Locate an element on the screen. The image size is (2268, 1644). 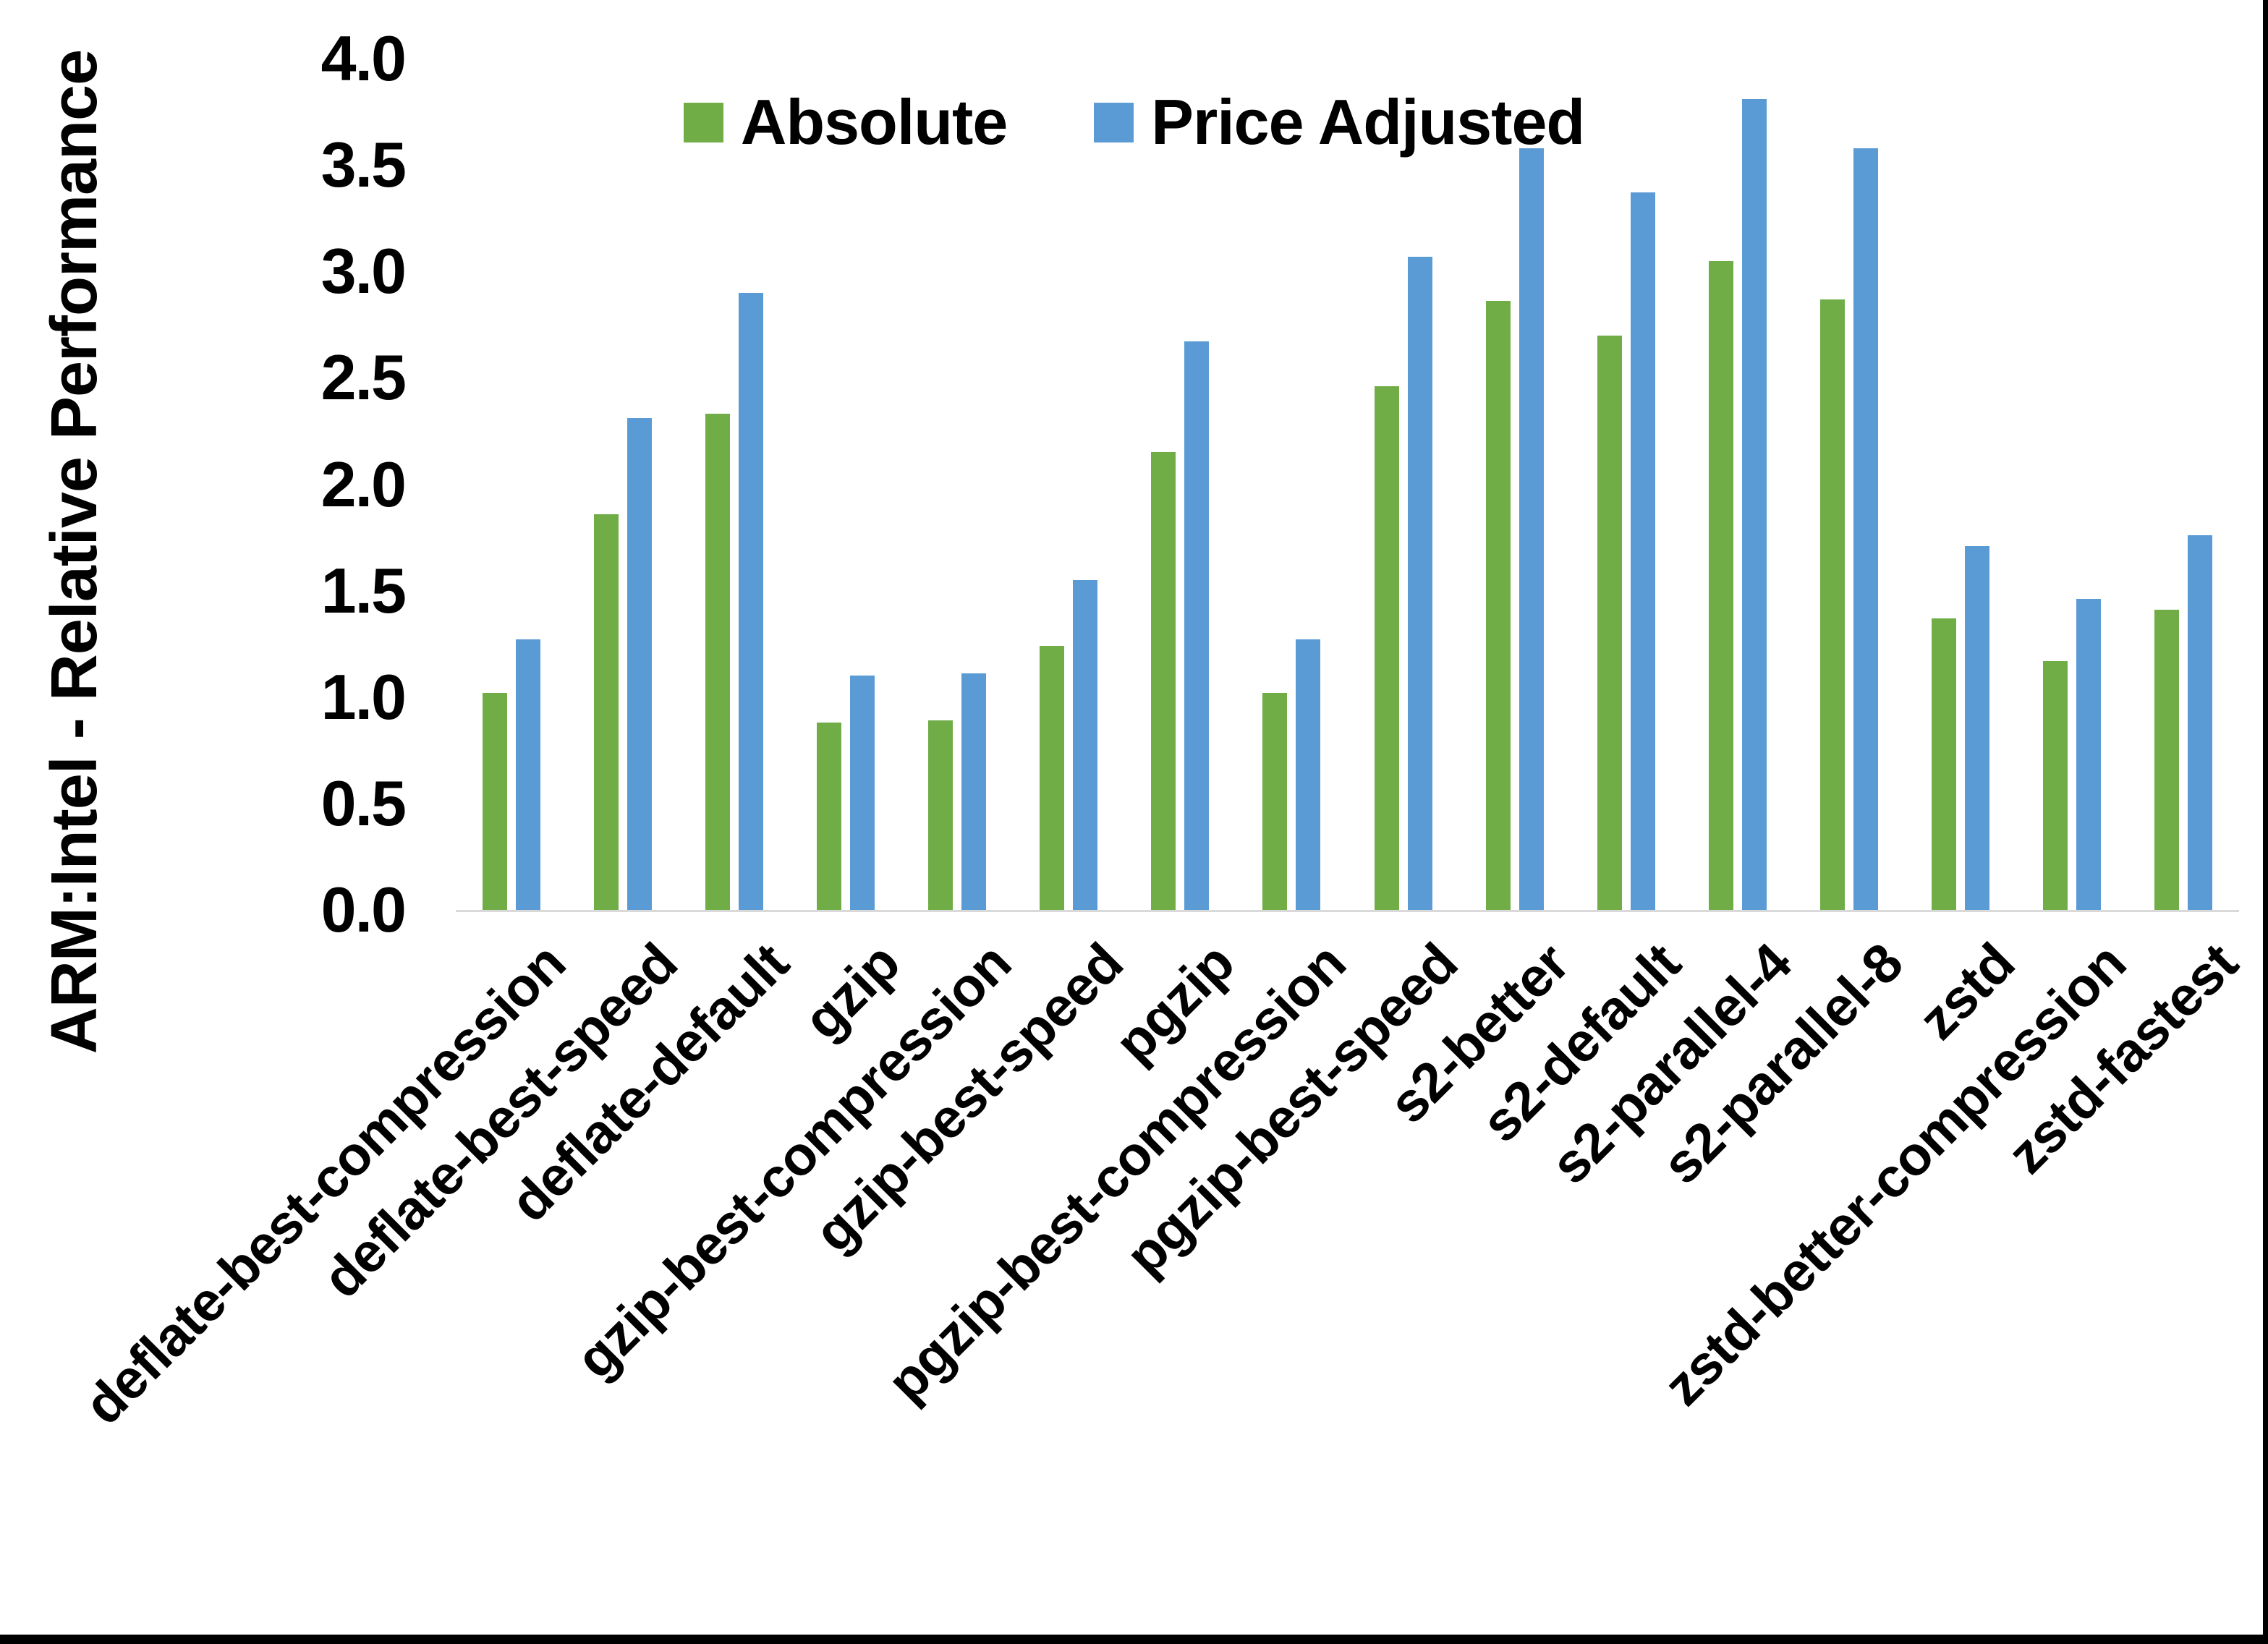
y-tick-label: 3.5 is located at coordinates (363, 165).